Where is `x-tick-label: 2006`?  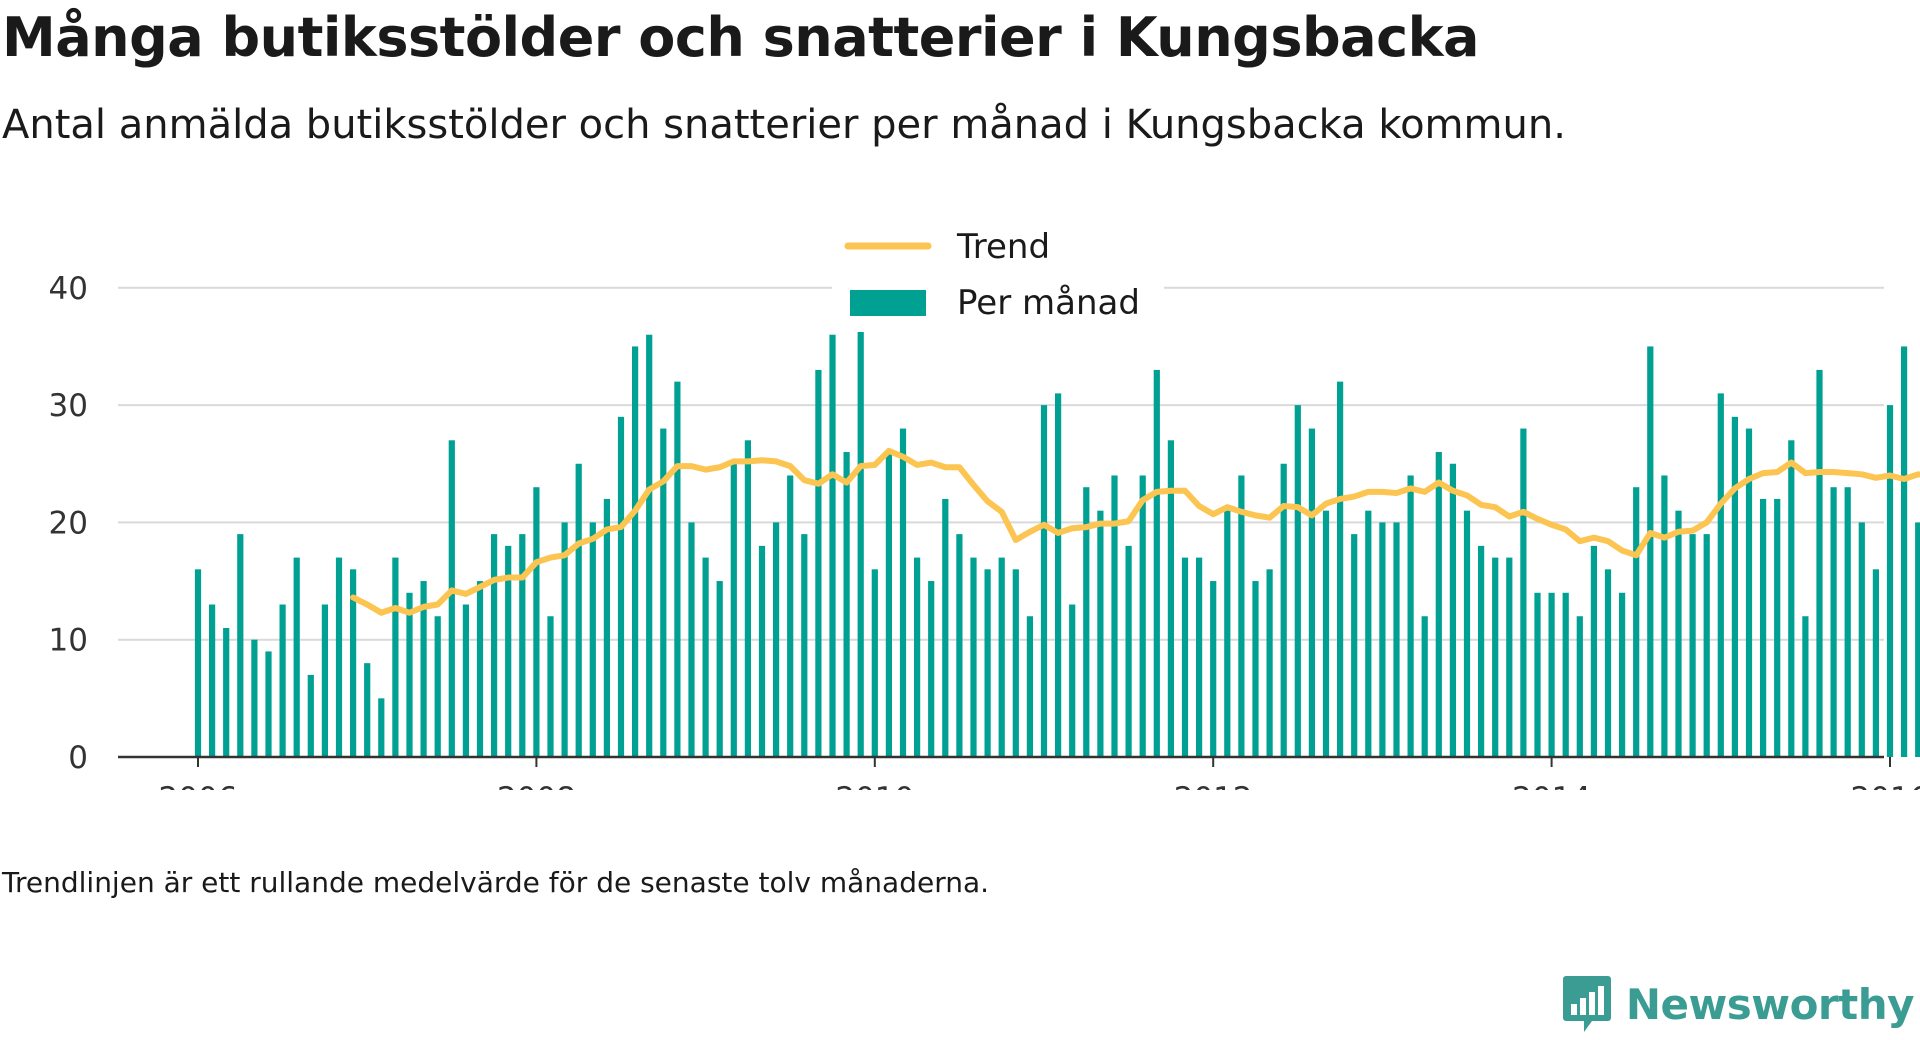 x-tick-label: 2006 is located at coordinates (198, 785).